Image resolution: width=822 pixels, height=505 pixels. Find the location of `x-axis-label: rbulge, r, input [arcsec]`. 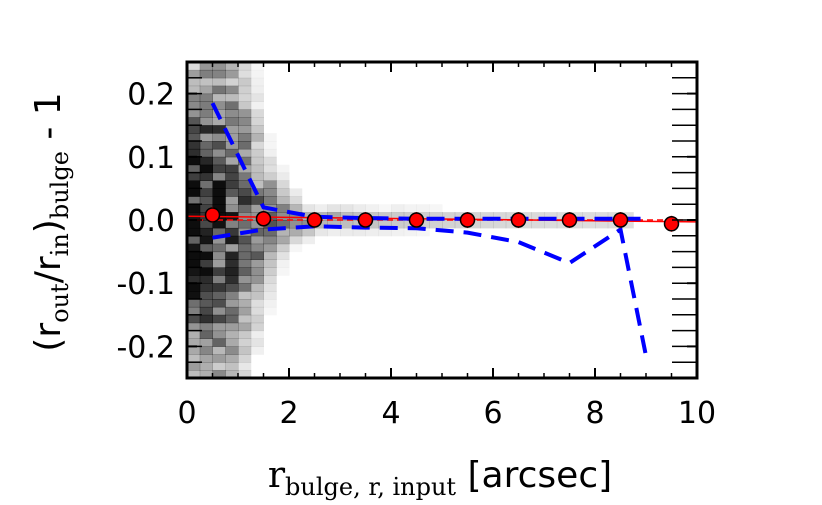

x-axis-label: rbulge, r, input [arcsec] is located at coordinates (440, 478).